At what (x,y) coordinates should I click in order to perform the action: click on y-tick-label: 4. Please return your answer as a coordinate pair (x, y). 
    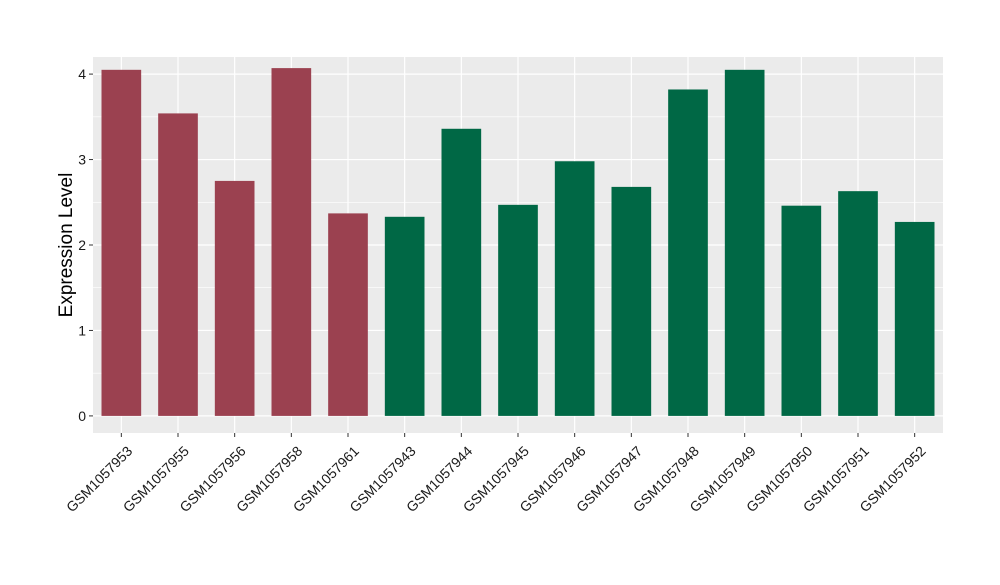
    Looking at the image, I should click on (82, 74).